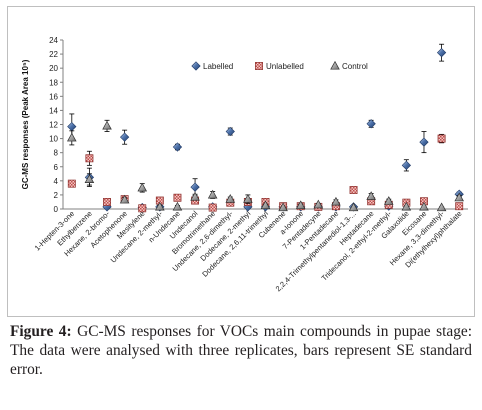 This screenshot has height=410, width=482. I want to click on legend-marker-control, so click(335, 65).